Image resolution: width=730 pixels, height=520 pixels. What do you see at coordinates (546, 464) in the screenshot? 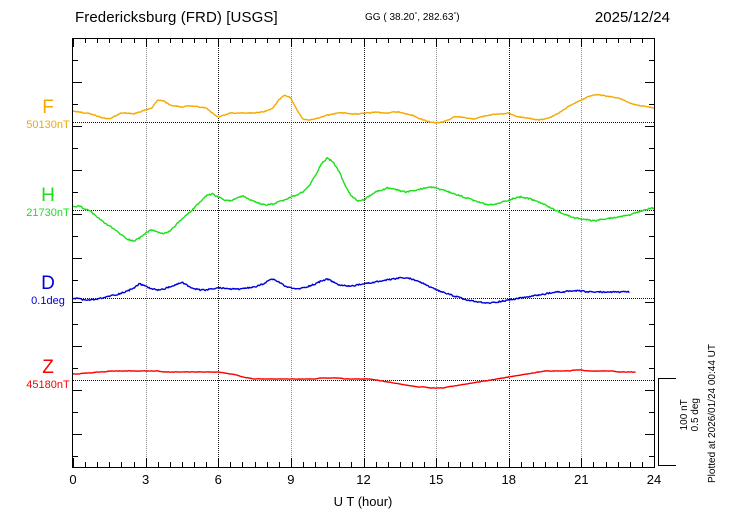
I see `x-tick-bottom-19.5` at bounding box center [546, 464].